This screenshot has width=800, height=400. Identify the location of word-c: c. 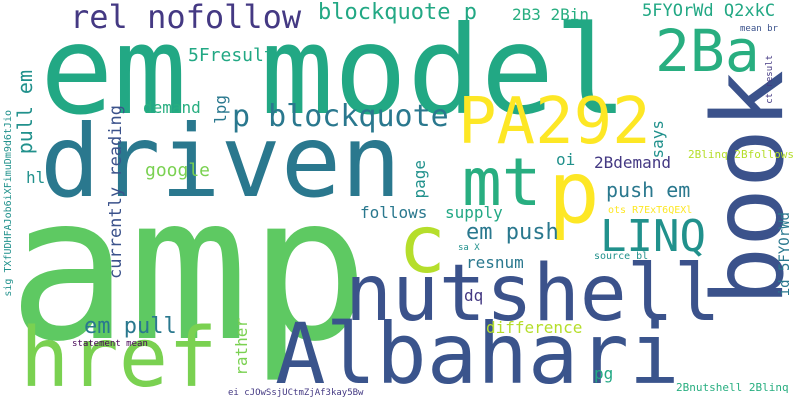
(422, 244).